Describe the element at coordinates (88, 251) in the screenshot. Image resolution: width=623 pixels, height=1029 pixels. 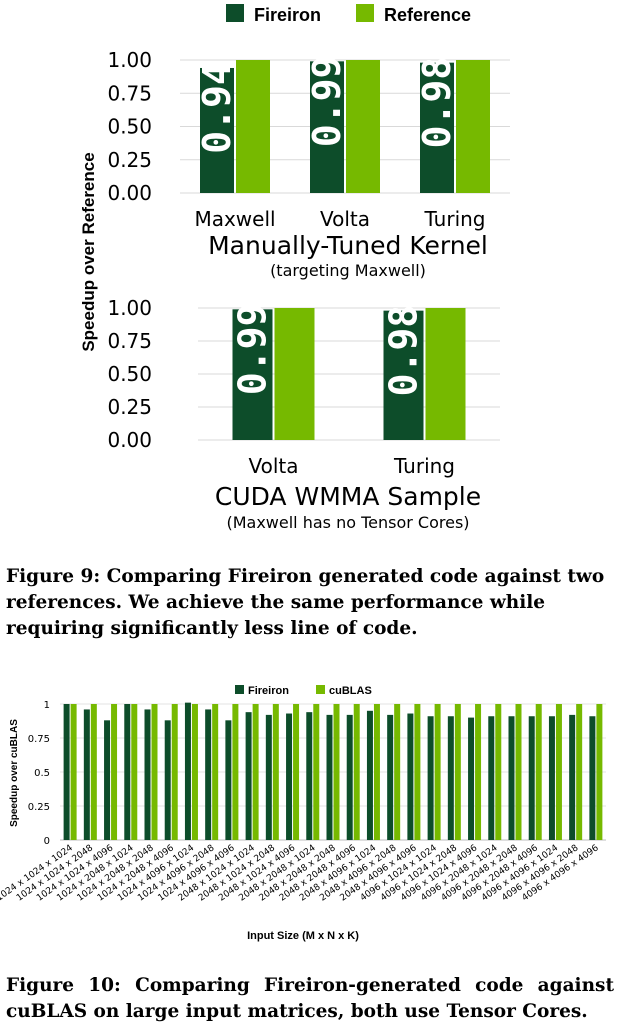
I see `fig9-ylabel: Speedup over Reference` at that location.